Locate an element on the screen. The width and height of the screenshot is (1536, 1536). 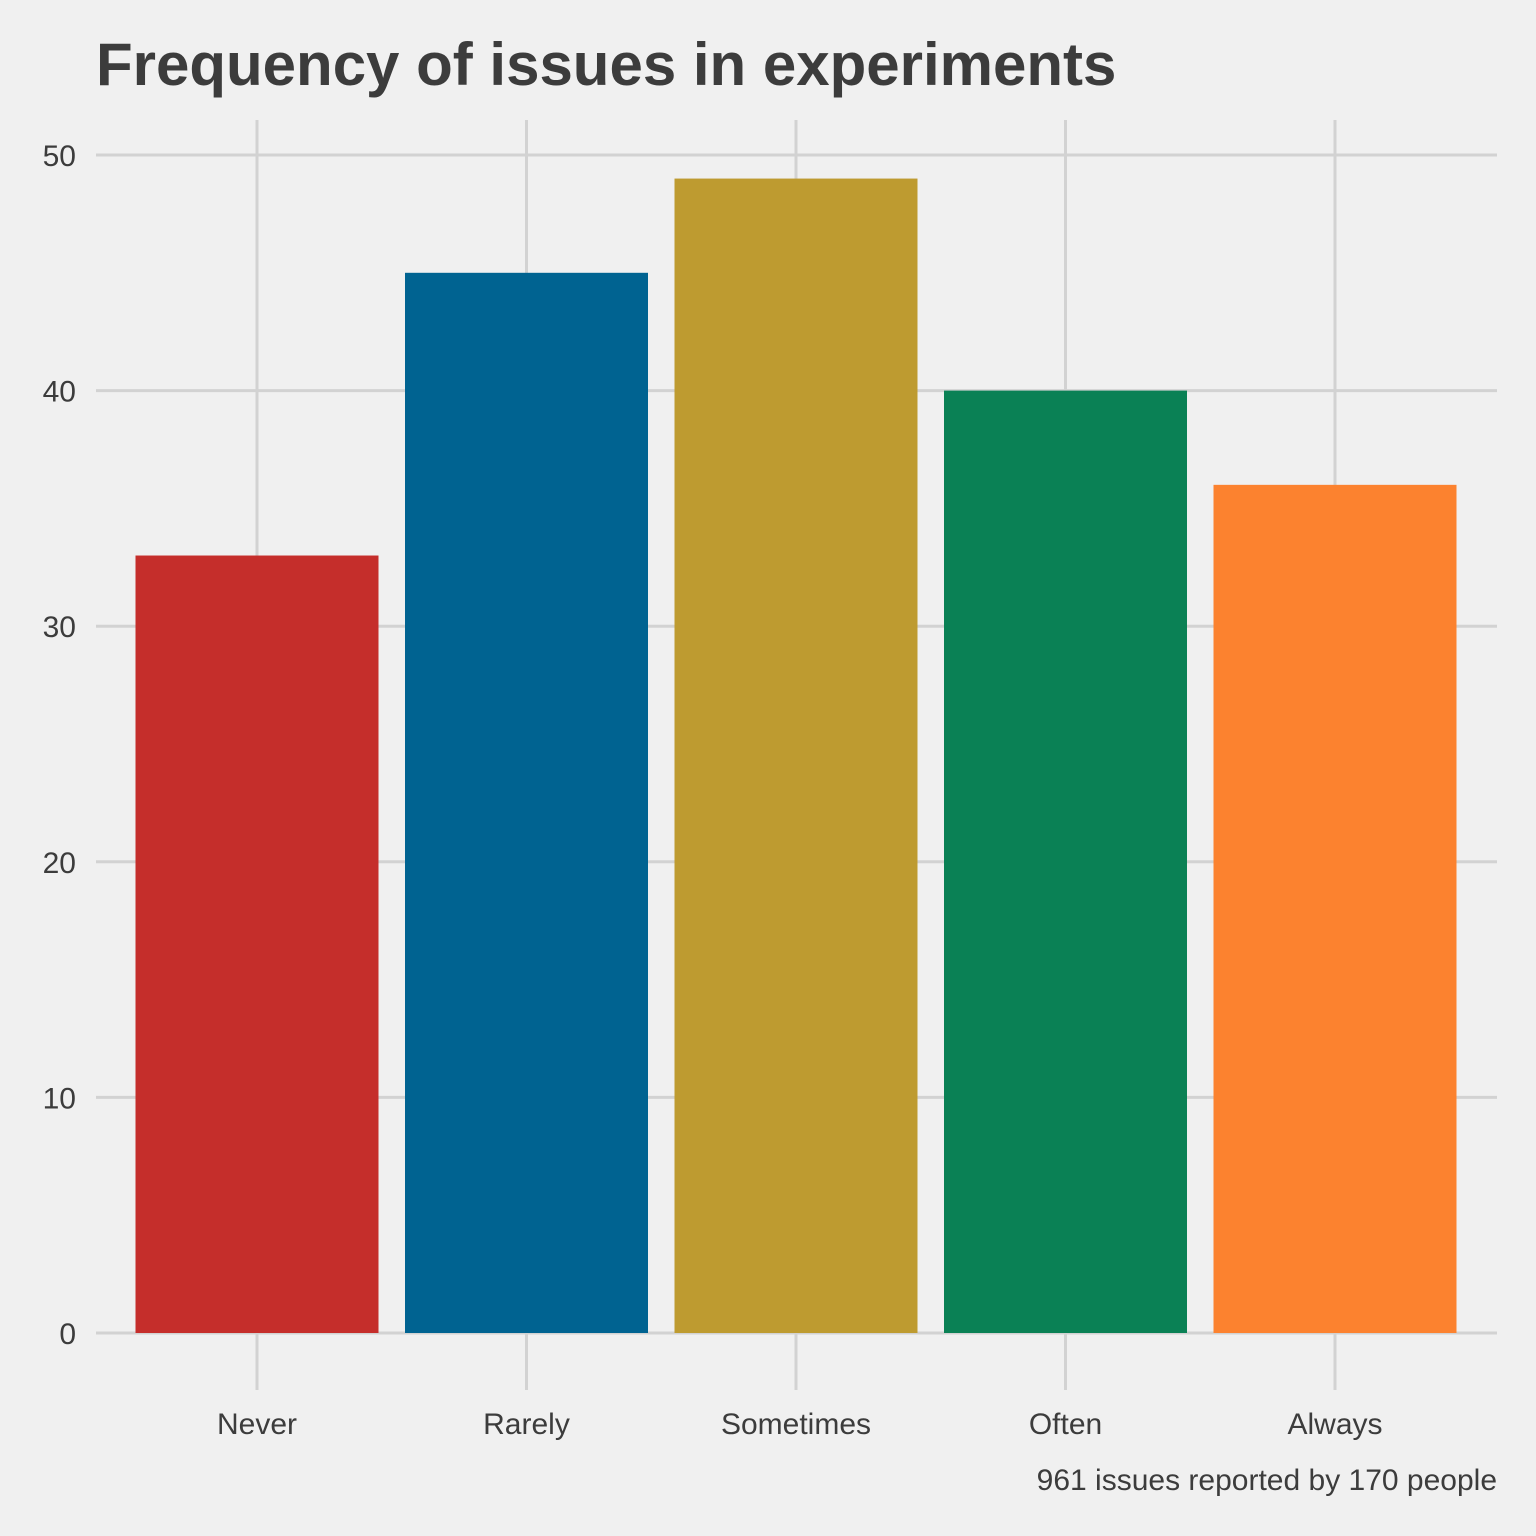
bar-sometimes is located at coordinates (796, 755).